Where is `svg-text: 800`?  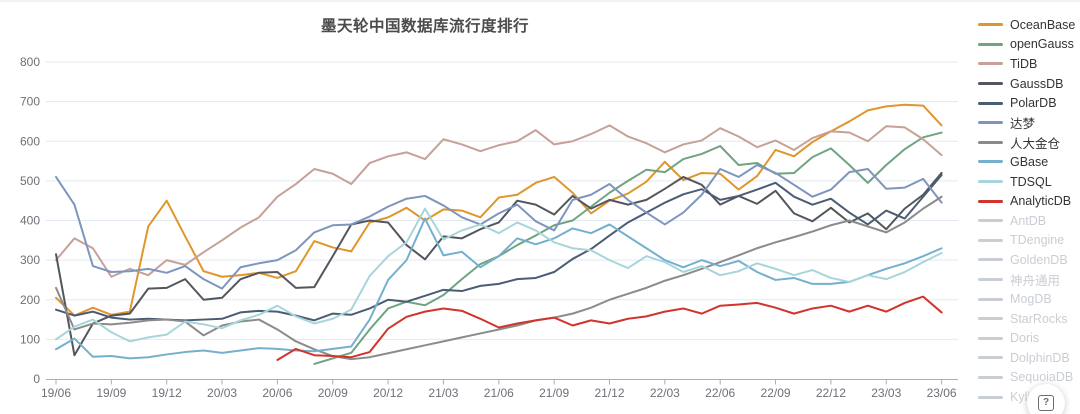 svg-text: 800 is located at coordinates (30, 62).